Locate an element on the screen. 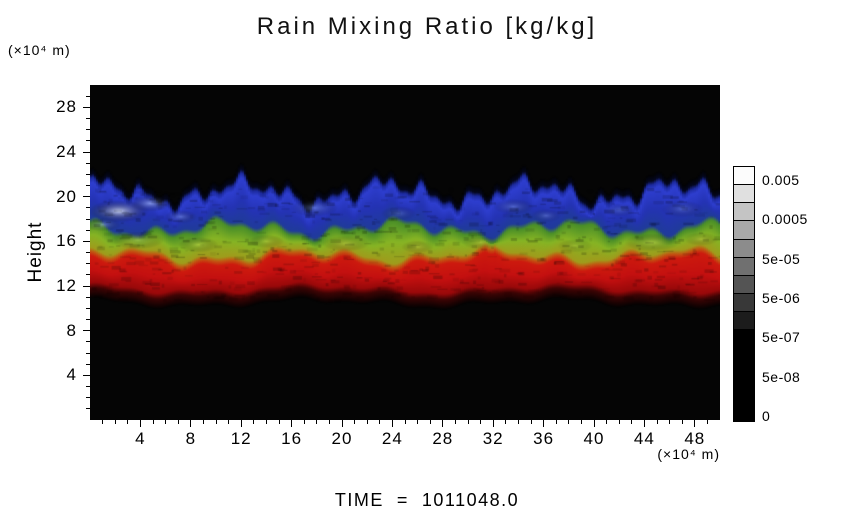 Image resolution: width=854 pixels, height=519 pixels. y-tick-label: 20 is located at coordinates (66, 196).